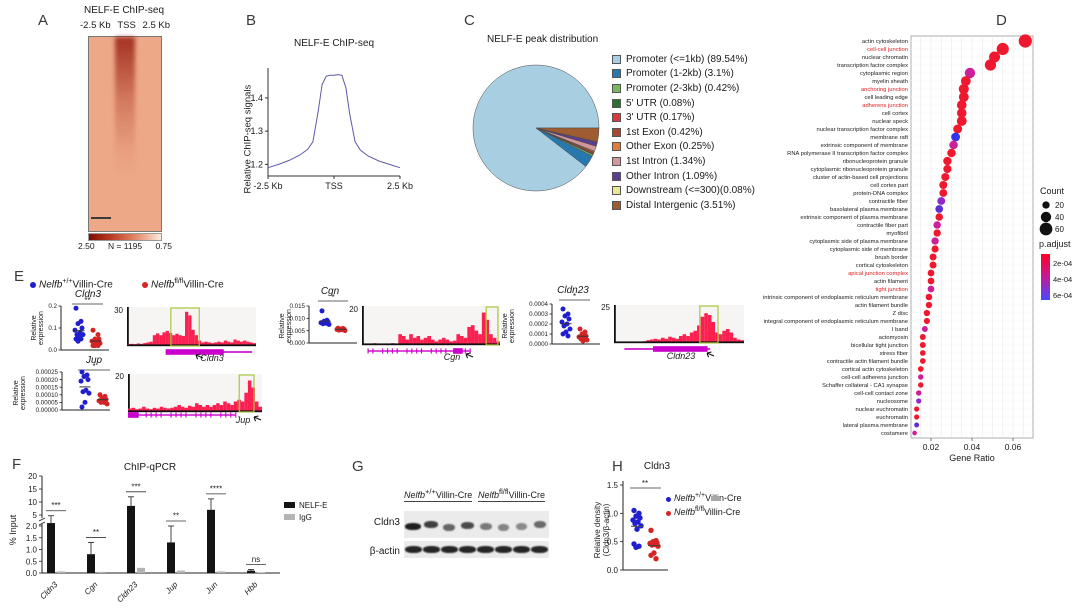  What do you see at coordinates (683, 132) in the screenshot?
I see `pie-legend-item: 1st Exon (0.42%)` at bounding box center [683, 132].